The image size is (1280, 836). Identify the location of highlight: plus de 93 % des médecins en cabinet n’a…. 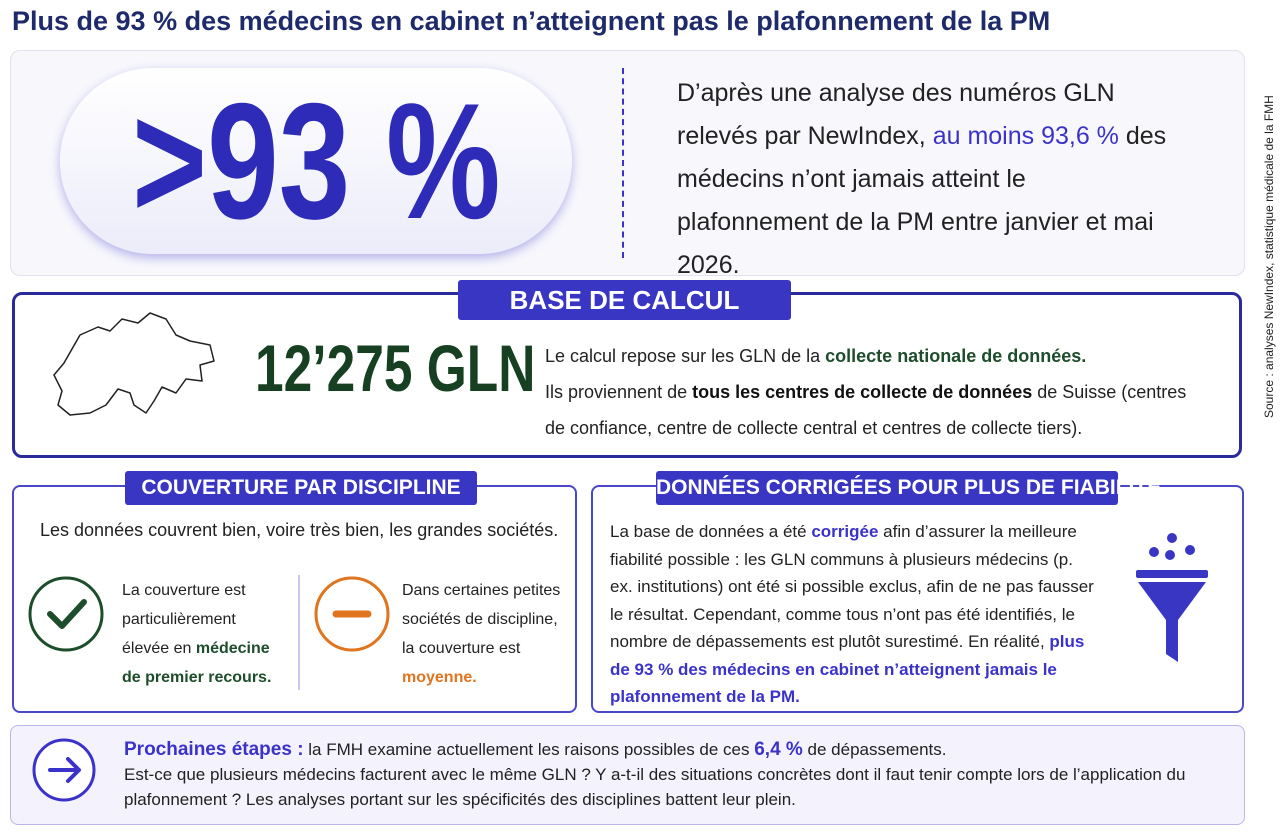
(847, 669).